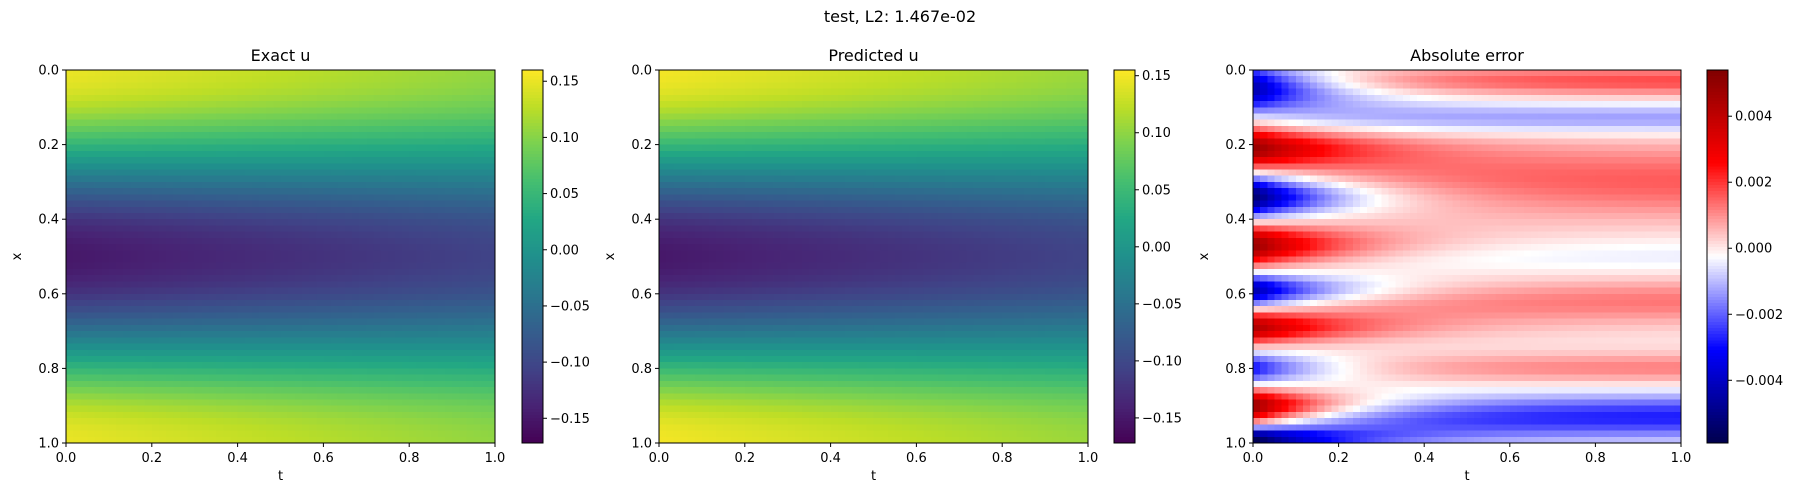 The image size is (1800, 504). I want to click on y-tick-label: 0.8, so click(48, 369).